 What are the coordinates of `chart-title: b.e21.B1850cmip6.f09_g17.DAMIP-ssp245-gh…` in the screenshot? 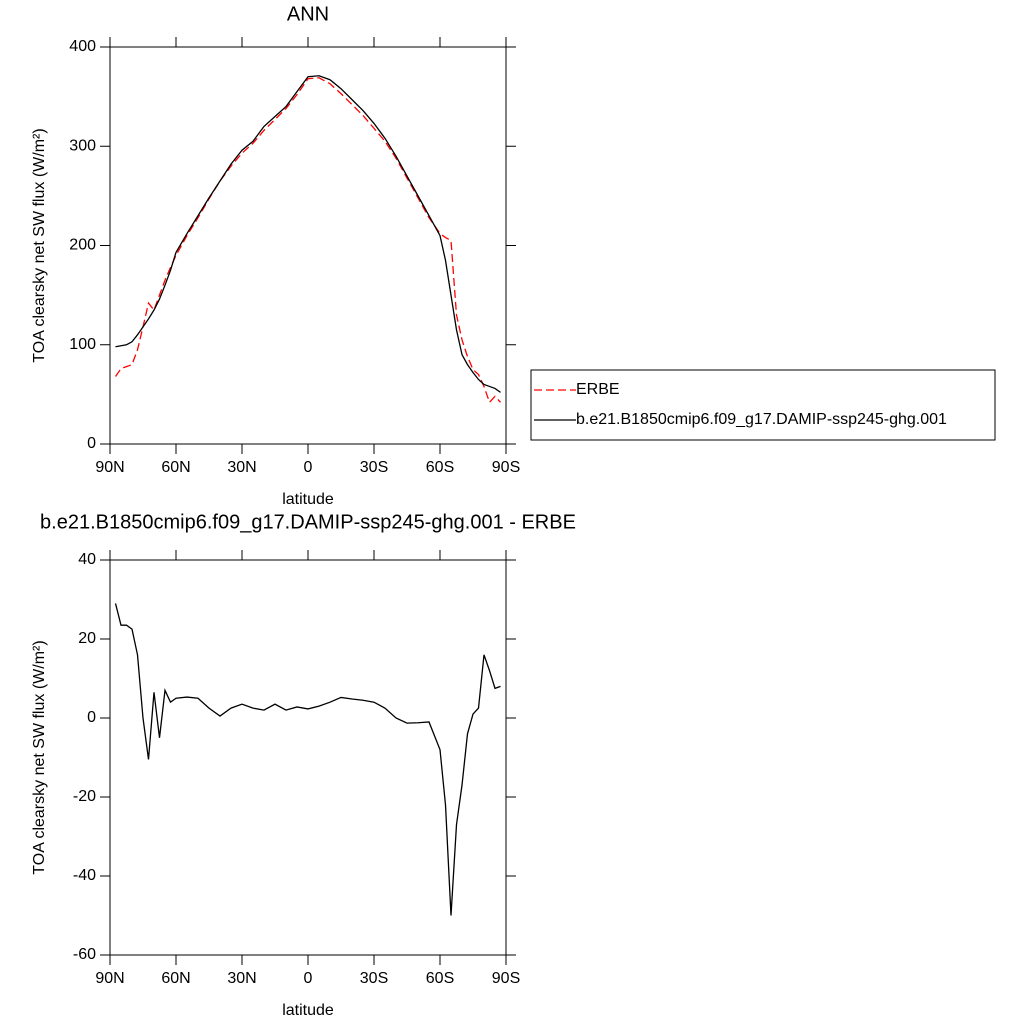 It's located at (308, 522).